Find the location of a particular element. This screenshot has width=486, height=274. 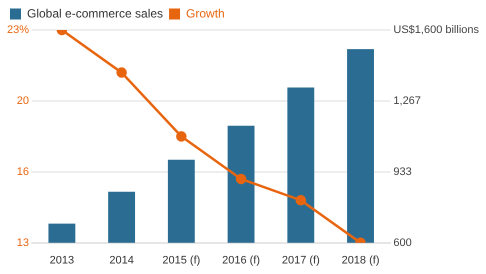

y2-tick-label: 1,267 is located at coordinates (407, 100).